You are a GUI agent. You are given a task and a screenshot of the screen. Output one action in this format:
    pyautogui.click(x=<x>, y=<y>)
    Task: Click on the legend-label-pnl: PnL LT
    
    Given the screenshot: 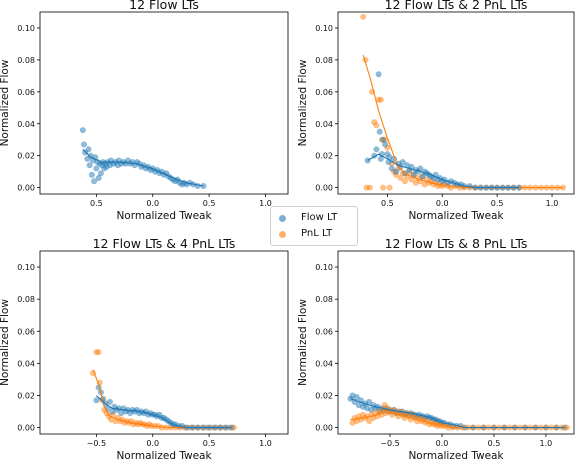 What is the action you would take?
    pyautogui.click(x=317, y=233)
    